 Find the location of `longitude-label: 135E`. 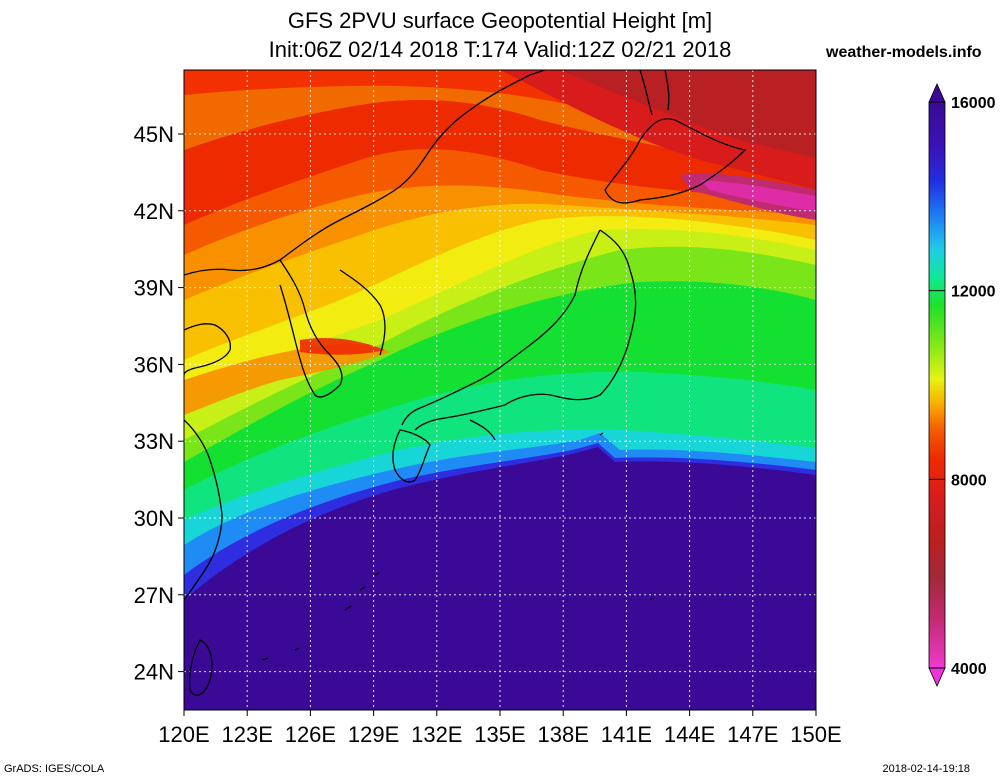

longitude-label: 135E is located at coordinates (499, 734).